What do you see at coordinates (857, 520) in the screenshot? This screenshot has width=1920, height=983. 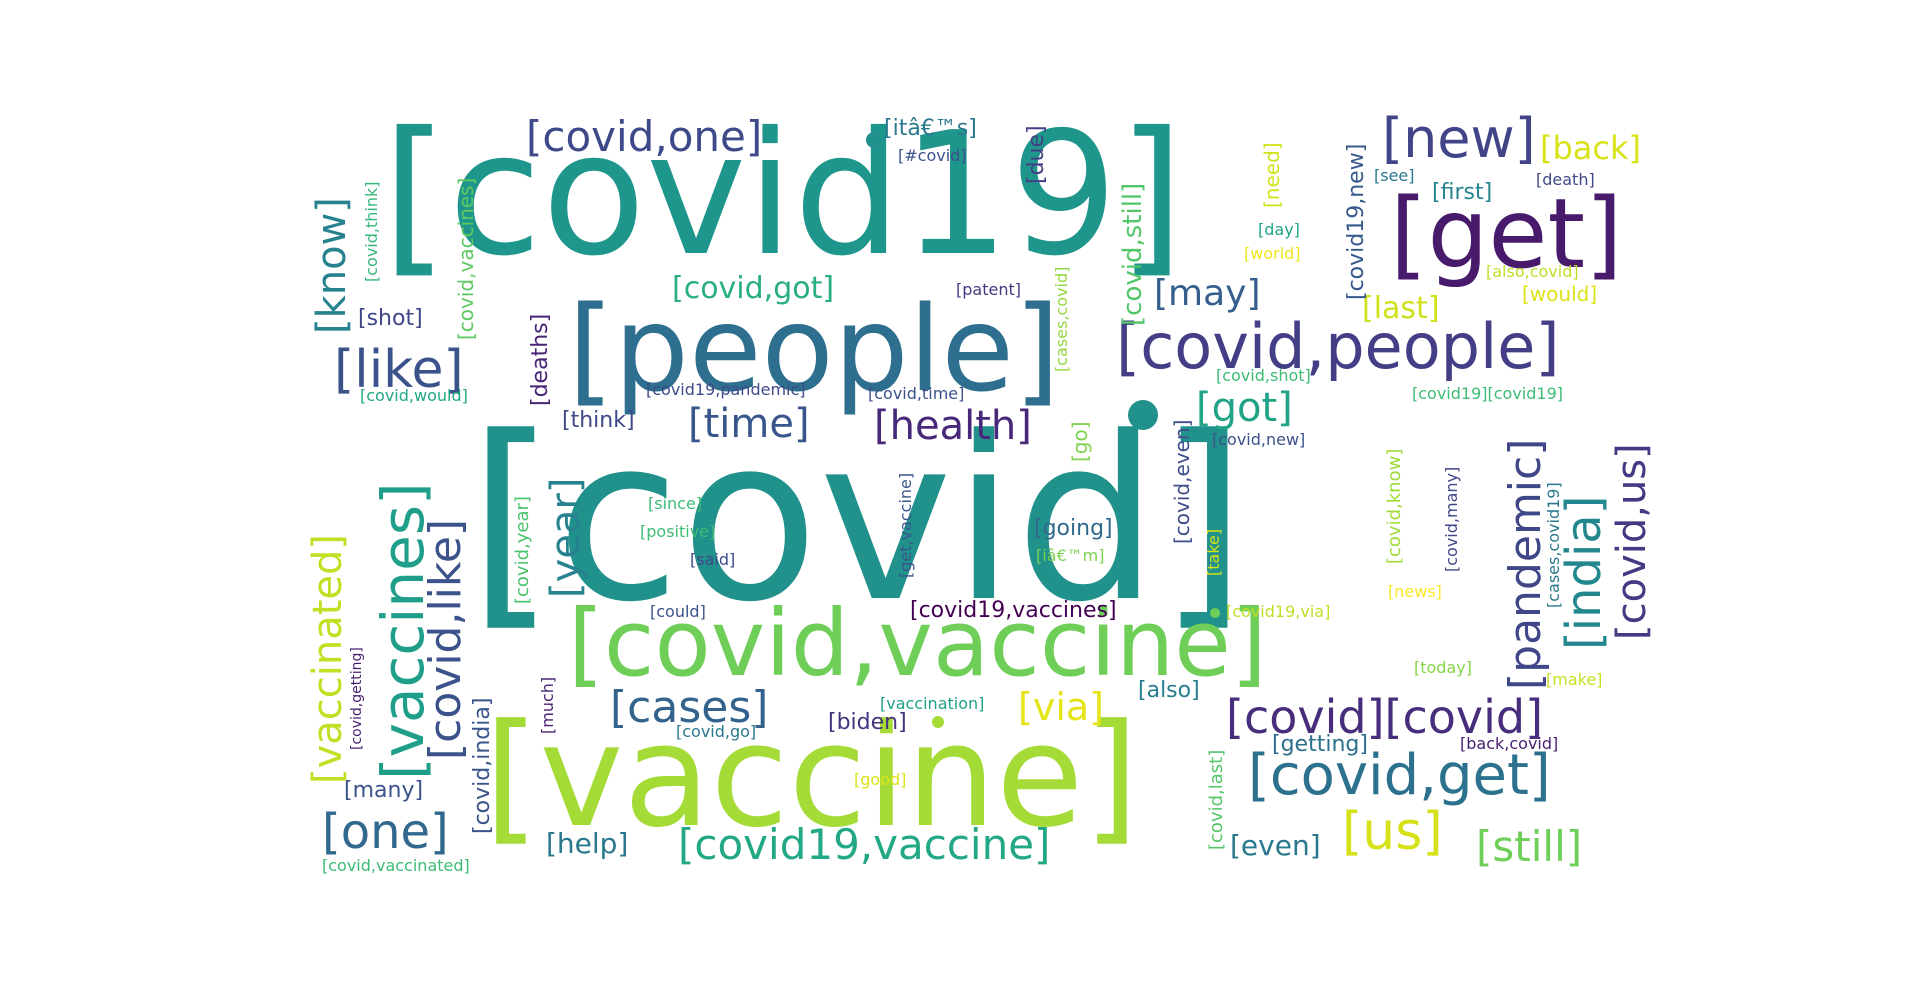 I see `word-covid: [covid]` at bounding box center [857, 520].